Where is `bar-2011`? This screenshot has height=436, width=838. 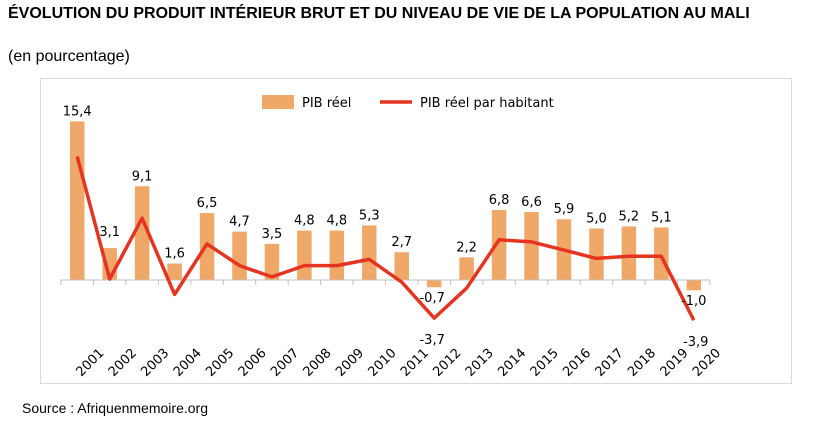 bar-2011 is located at coordinates (401, 266).